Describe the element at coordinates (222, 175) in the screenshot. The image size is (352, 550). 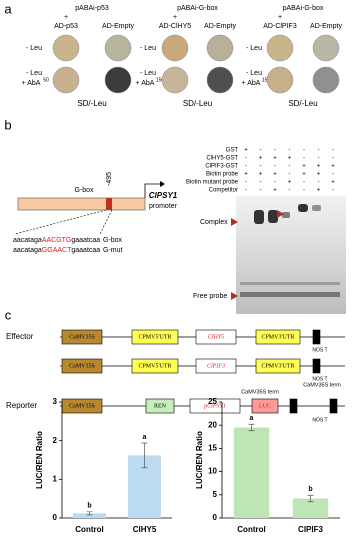
I see `row-name: Biotin probe` at that location.